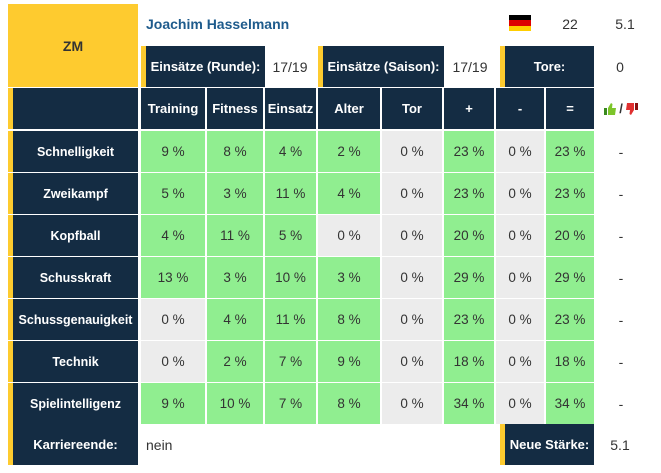  Describe the element at coordinates (349, 108) in the screenshot. I see `column-header: Alter` at that location.